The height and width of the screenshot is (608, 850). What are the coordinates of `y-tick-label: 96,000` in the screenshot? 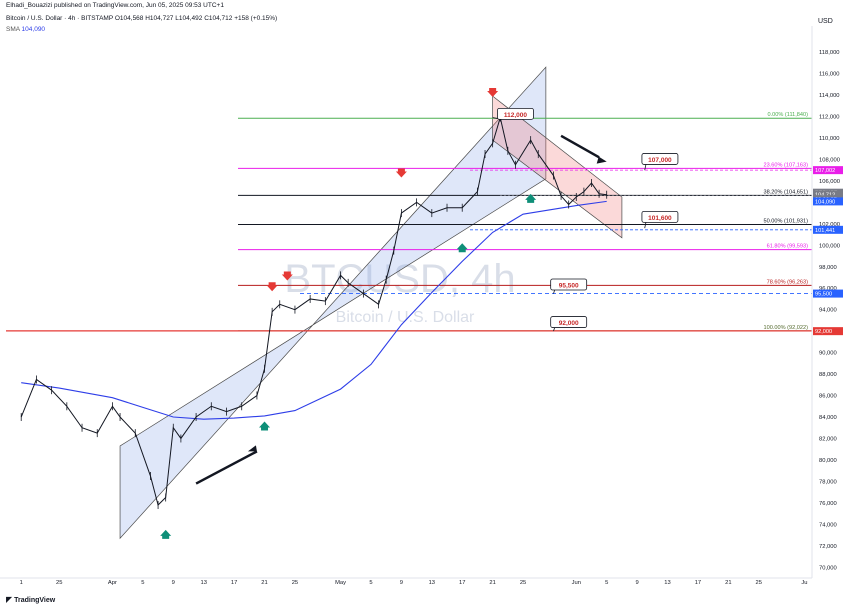 It's located at (828, 289).